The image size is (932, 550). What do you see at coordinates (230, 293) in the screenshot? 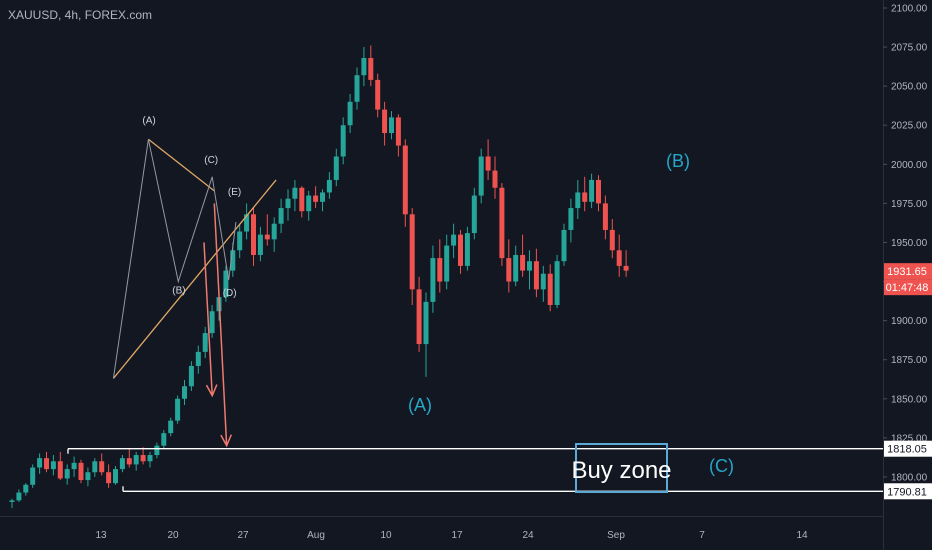
I see `wave-label-small-d: (D)` at bounding box center [230, 293].